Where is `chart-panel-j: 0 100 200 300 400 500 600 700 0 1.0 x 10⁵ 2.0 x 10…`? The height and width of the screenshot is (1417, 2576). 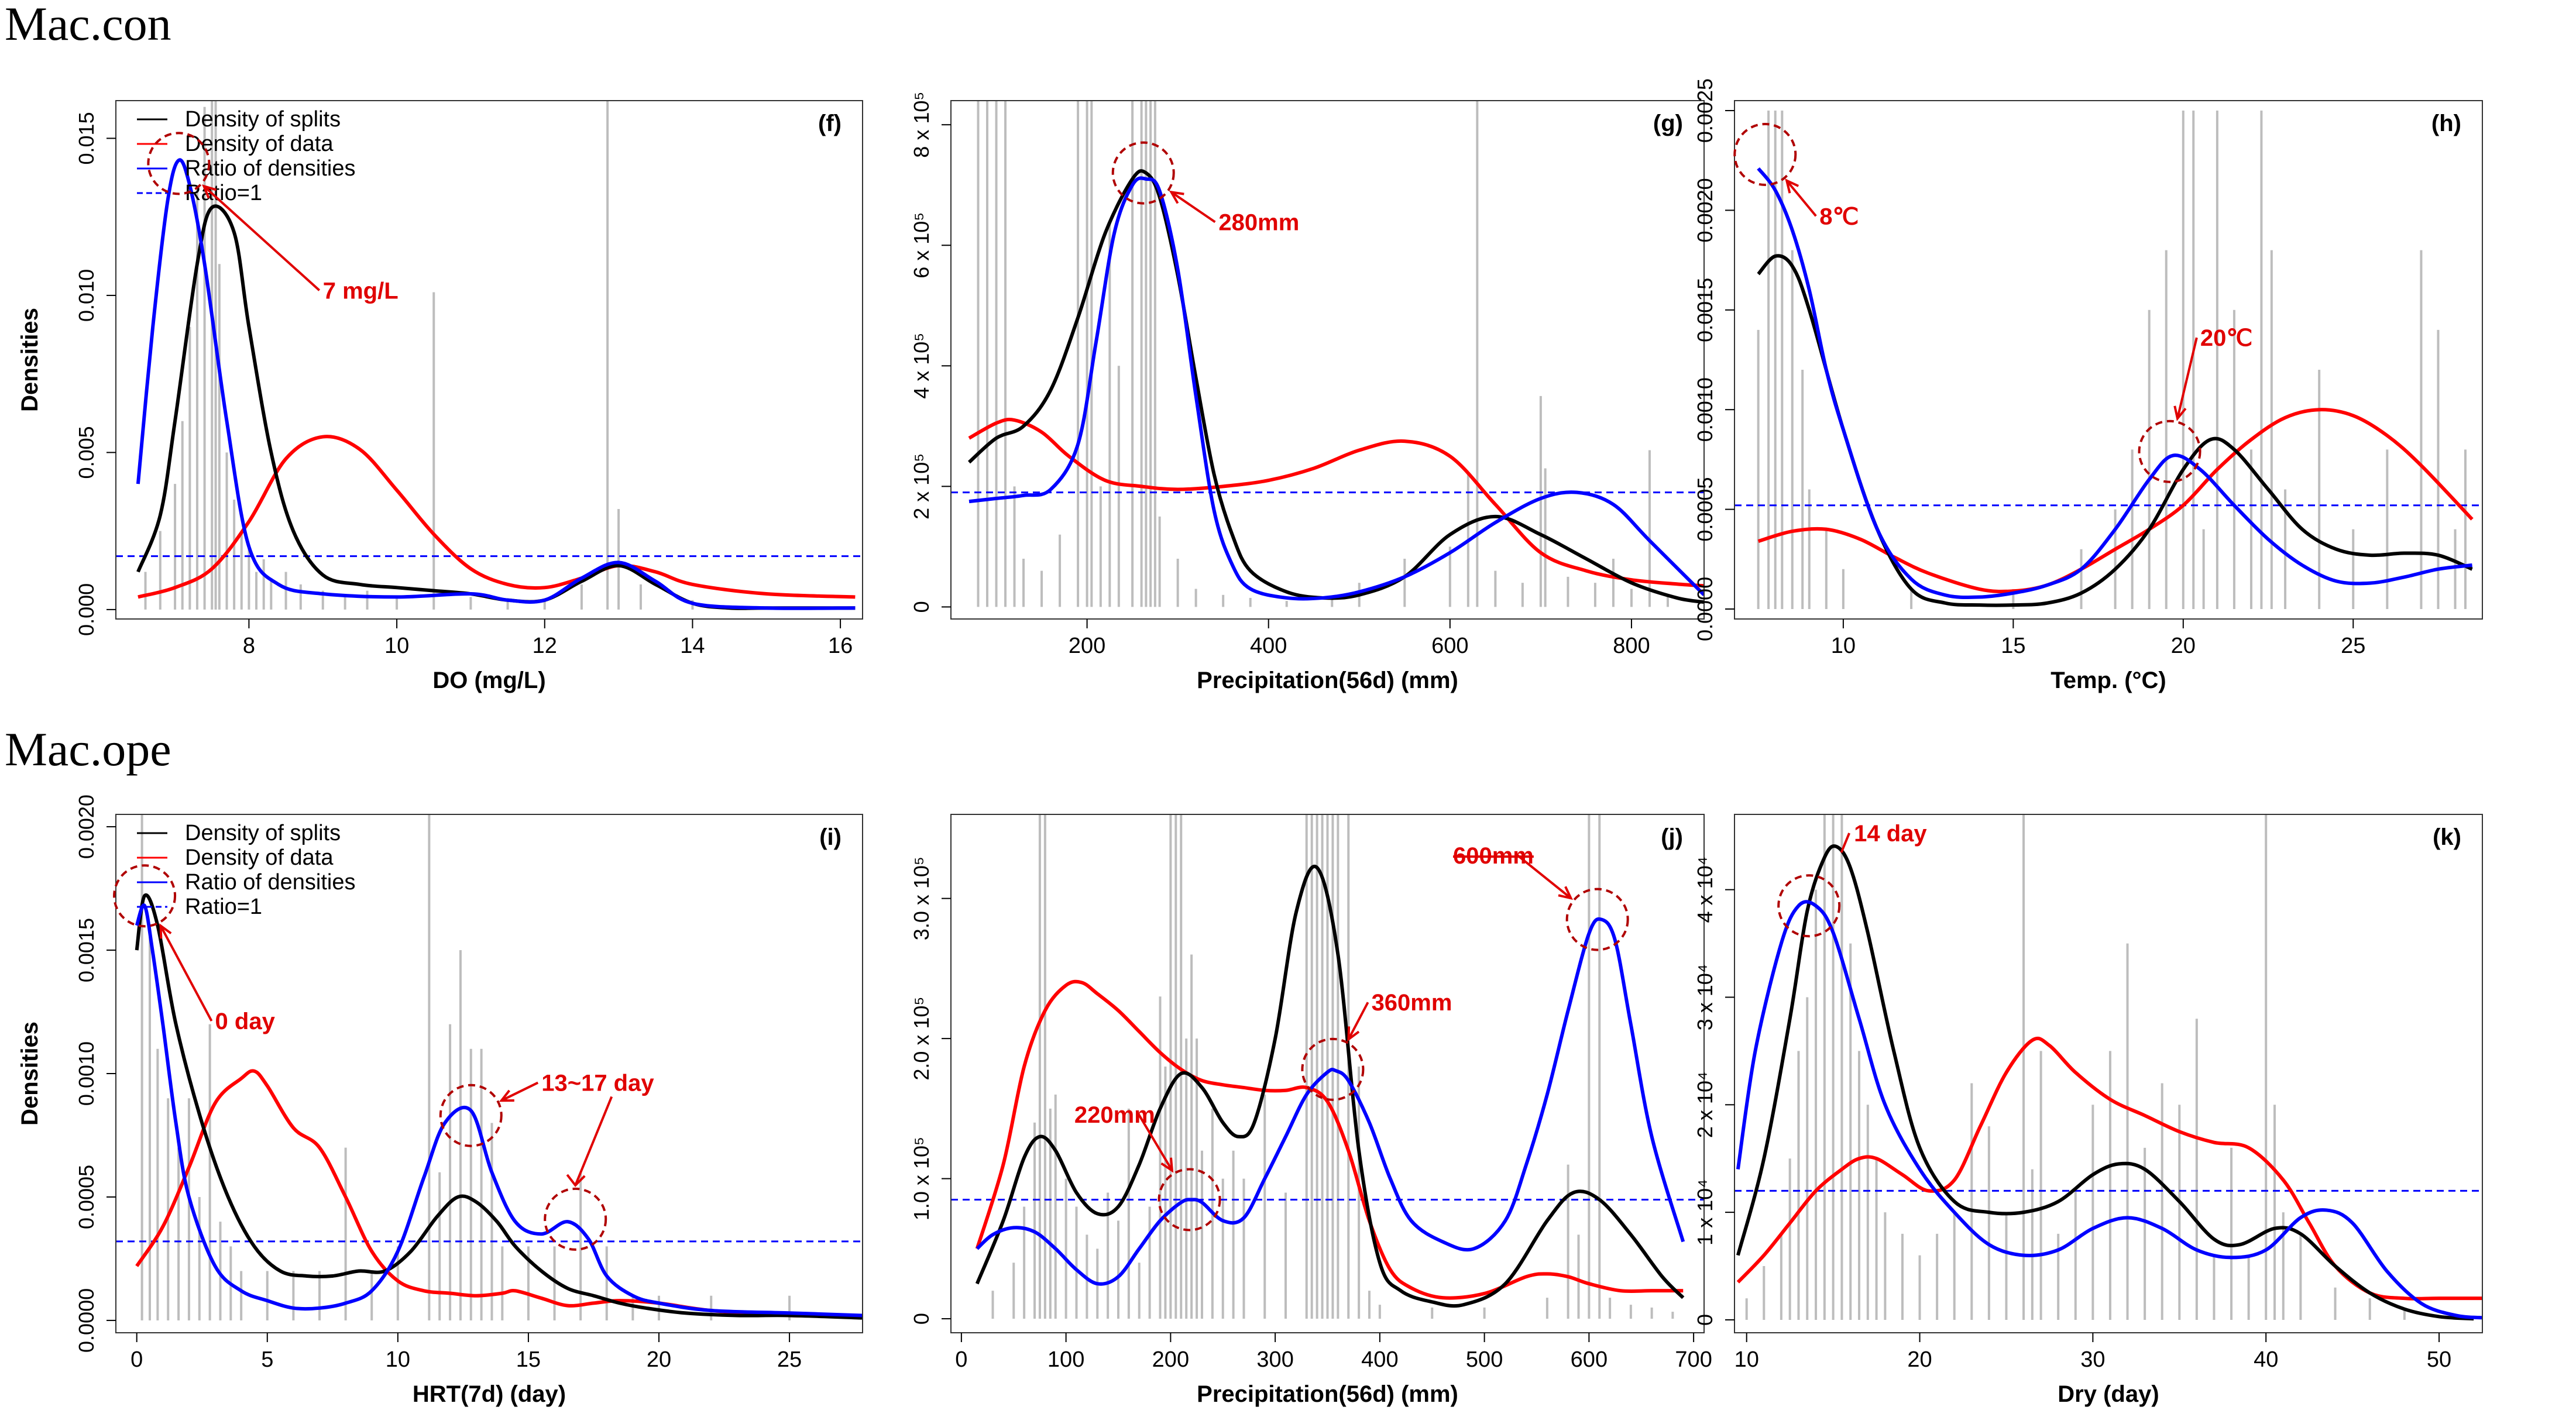 chart-panel-j: 0 100 200 300 400 500 600 700 0 1.0 x 10⁵ 2.0 x 10… is located at coordinates (1310, 1110).